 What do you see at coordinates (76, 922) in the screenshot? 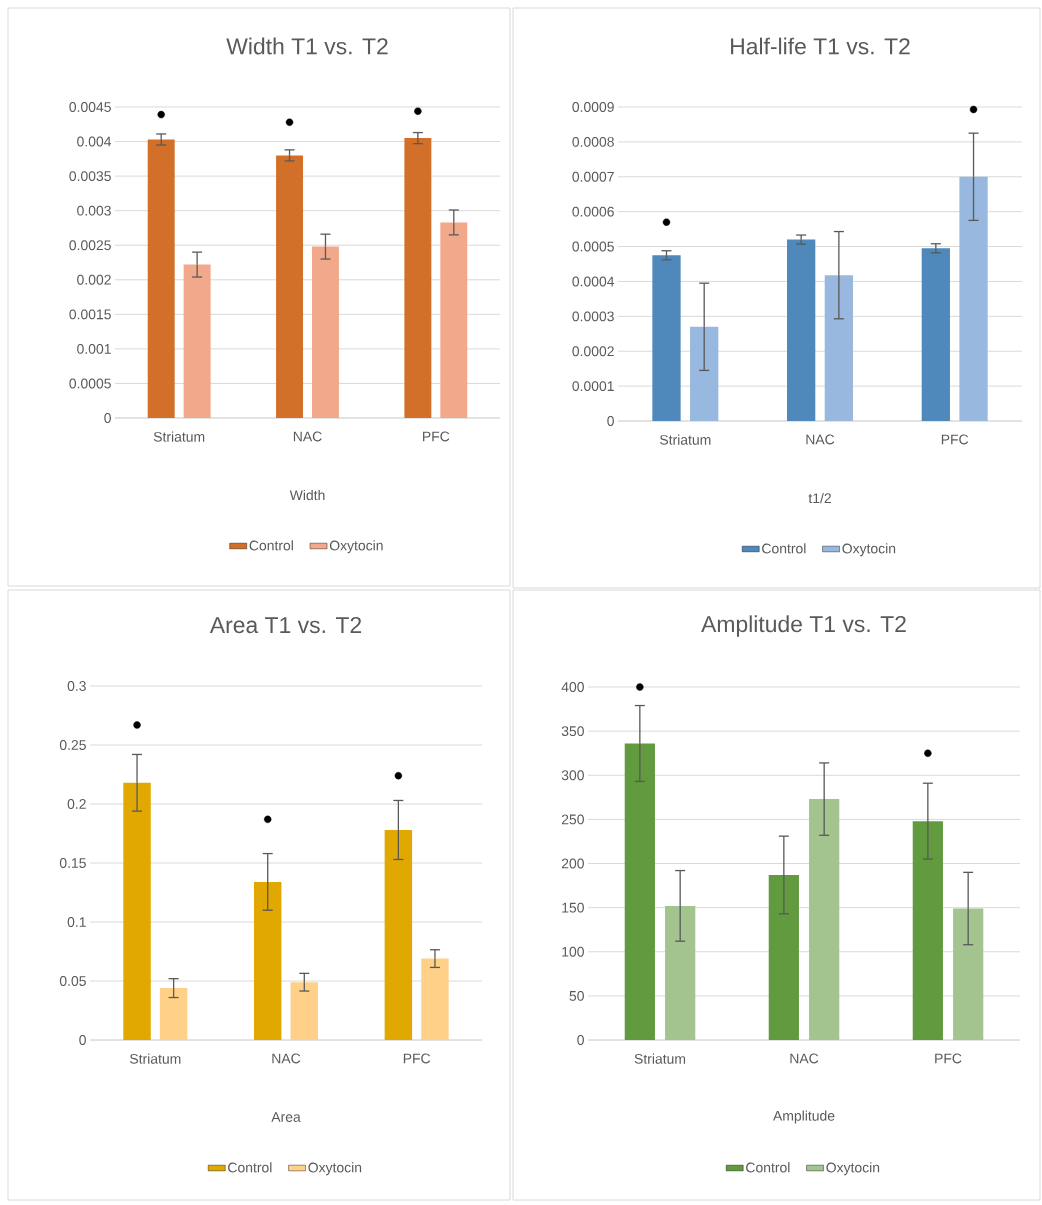
I see `y-tick-label: 0.1` at bounding box center [76, 922].